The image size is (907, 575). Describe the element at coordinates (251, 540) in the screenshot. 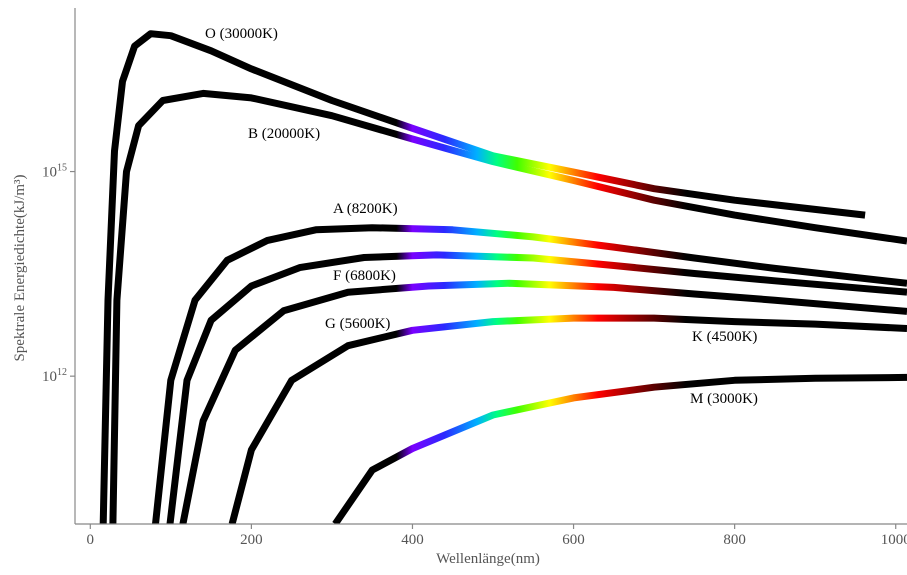

I see `x-tick-label: 200` at that location.